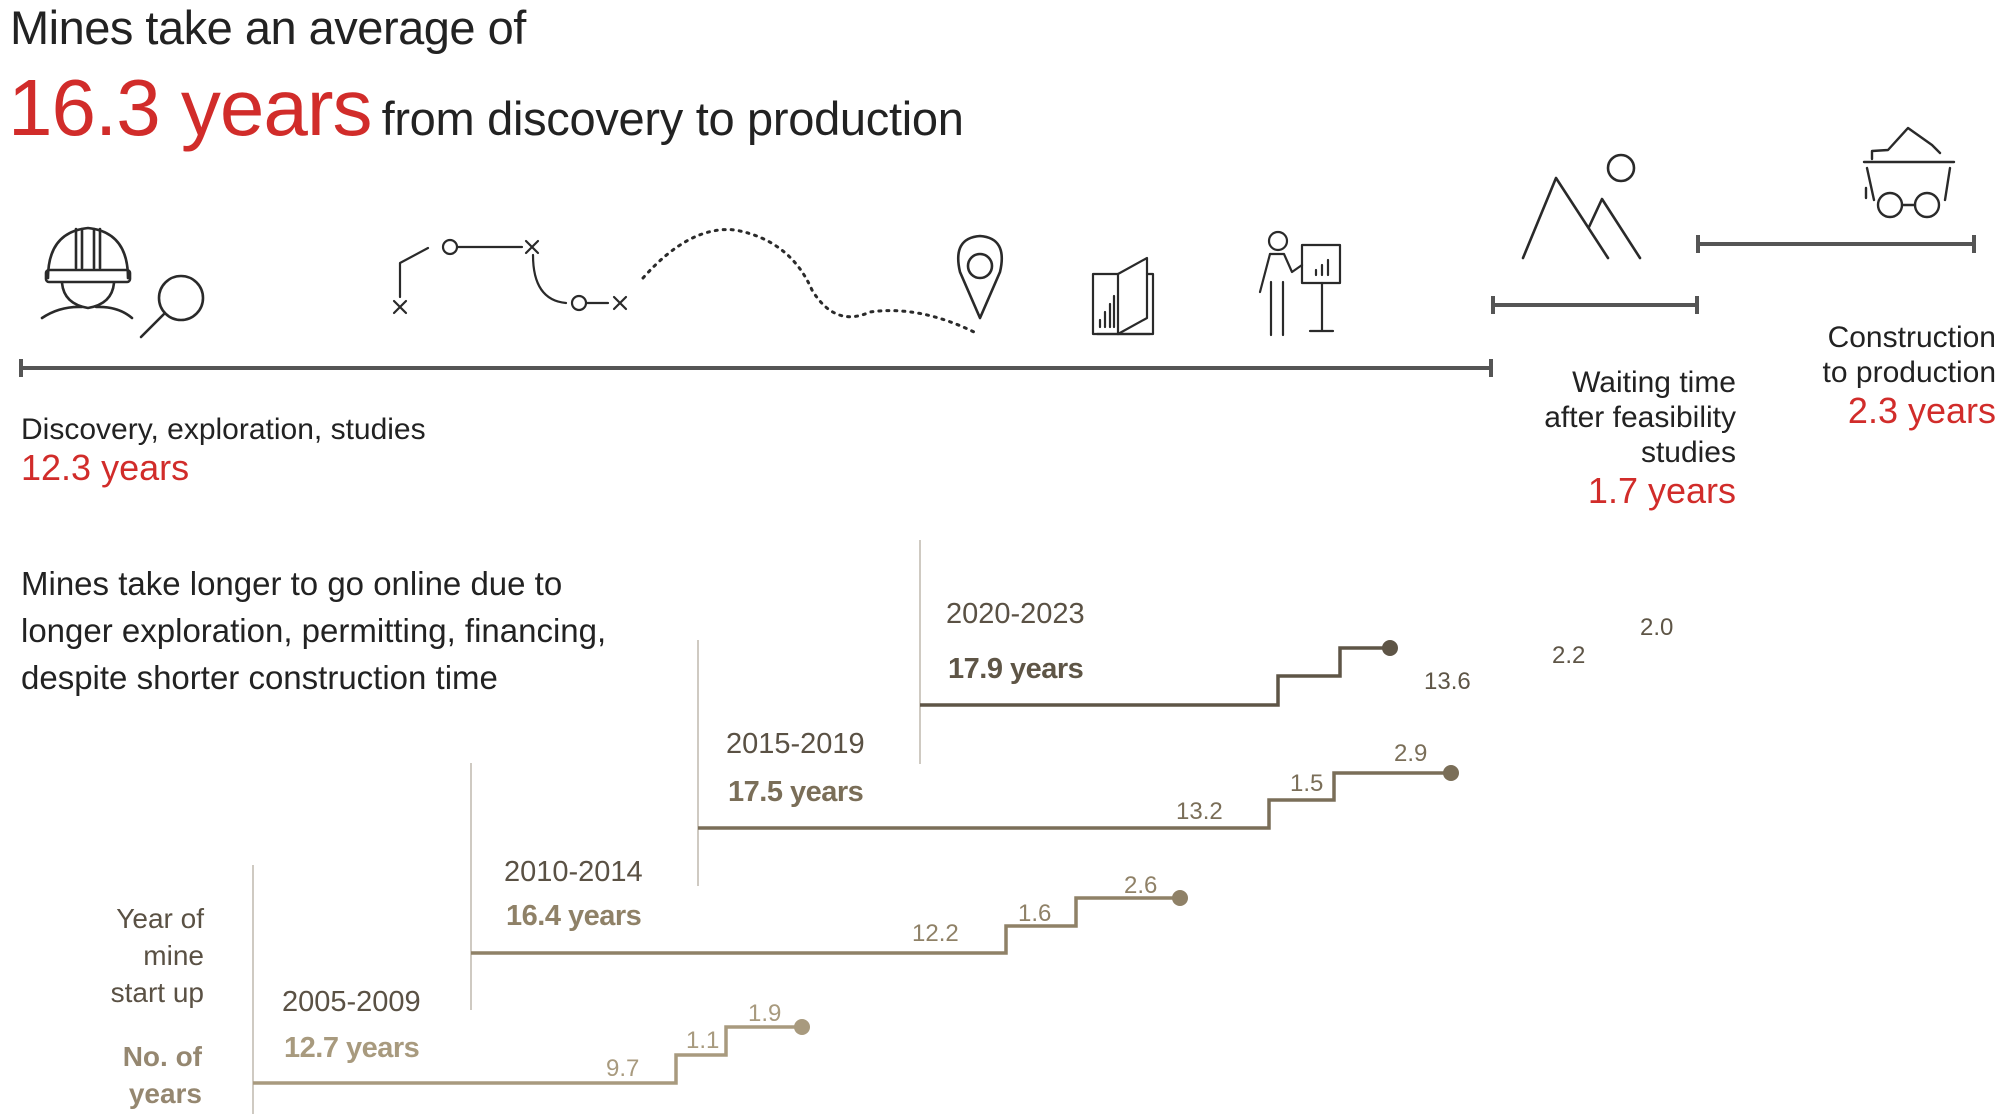 The width and height of the screenshot is (2013, 1114). I want to click on timeline-discovery, so click(756, 368).